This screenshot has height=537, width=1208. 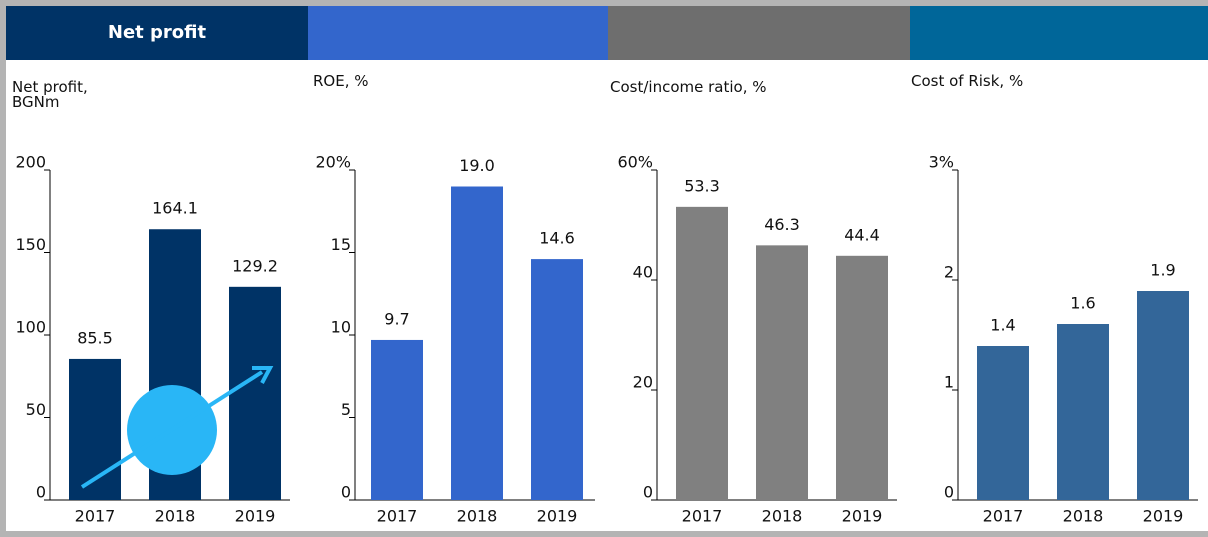 What do you see at coordinates (1002, 325) in the screenshot?
I see `value-label: 1.4` at bounding box center [1002, 325].